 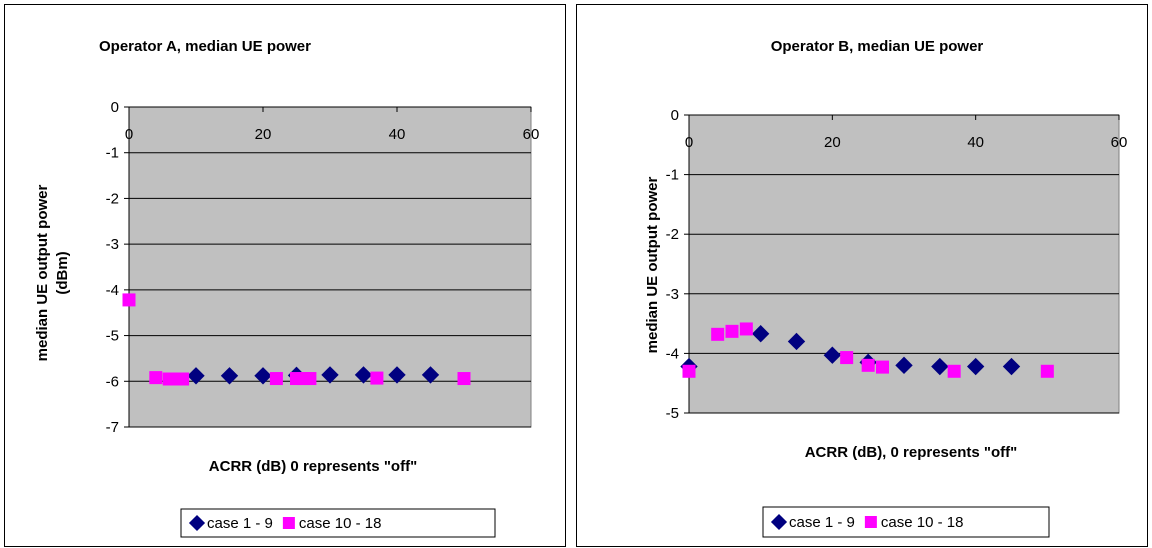 I want to click on y-tick-label: -6, so click(x=112, y=381).